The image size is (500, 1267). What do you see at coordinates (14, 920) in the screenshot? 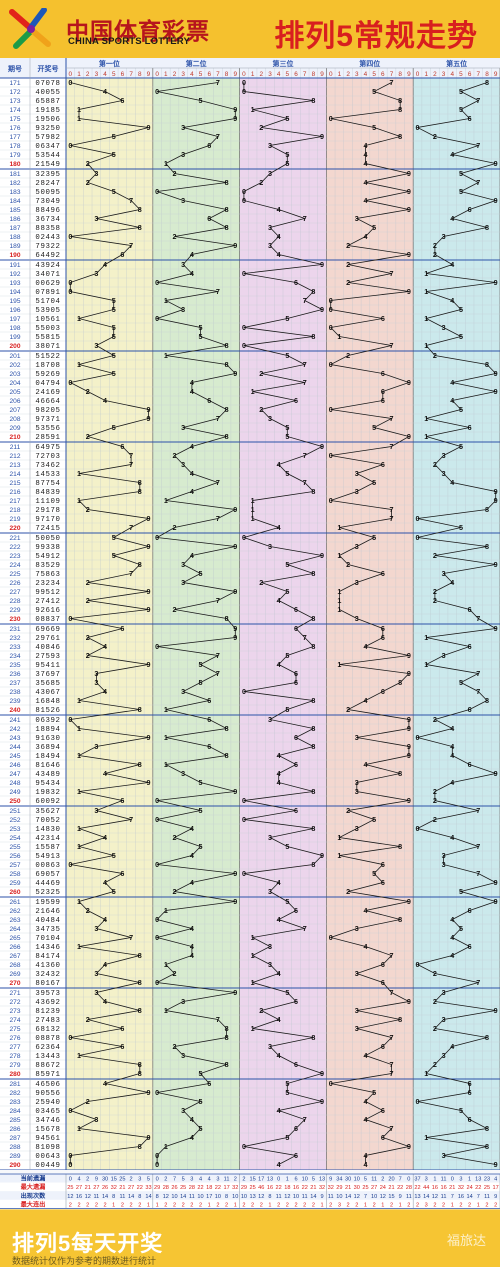
I see `period-cell: 263` at bounding box center [14, 920].